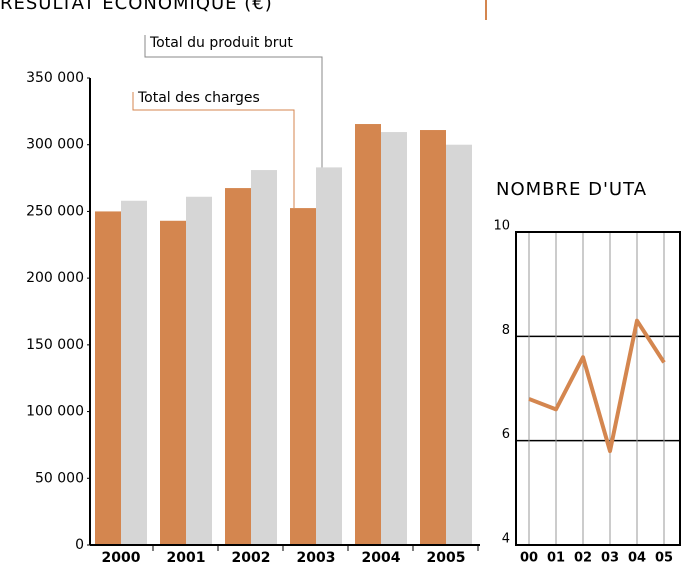 The height and width of the screenshot is (569, 681). What do you see at coordinates (136, 7) in the screenshot?
I see `chart-title: RÉSULTAT ÉCONOMIQUE (€)` at bounding box center [136, 7].